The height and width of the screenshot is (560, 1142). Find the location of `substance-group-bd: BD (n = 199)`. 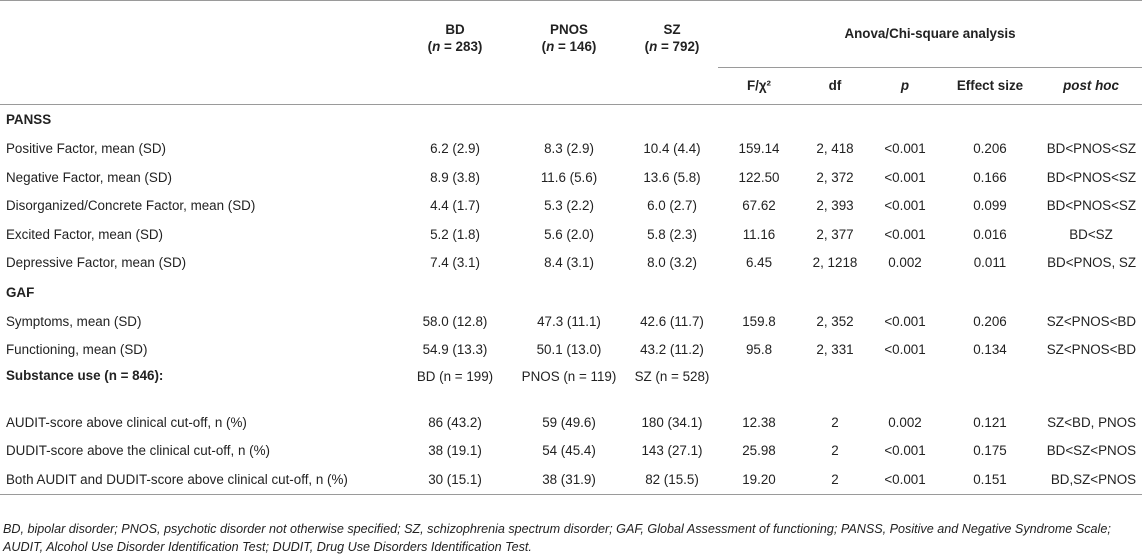

substance-group-bd: BD (n = 199) is located at coordinates (455, 376).